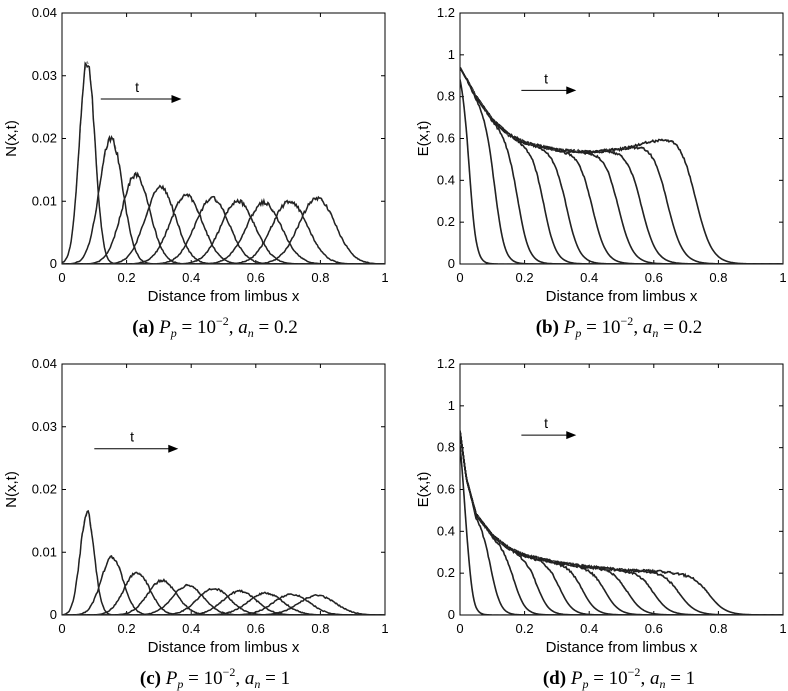  I want to click on y-tick-label: 0.03, so click(44, 75).